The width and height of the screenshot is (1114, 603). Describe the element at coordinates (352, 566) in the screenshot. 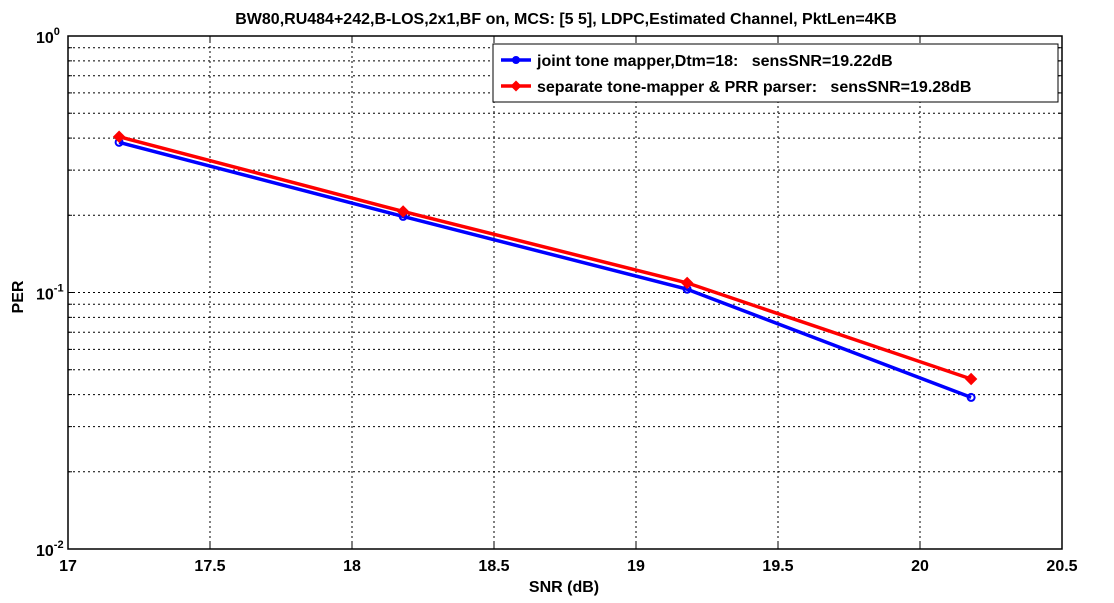

I see `x-tick-label: 18` at that location.